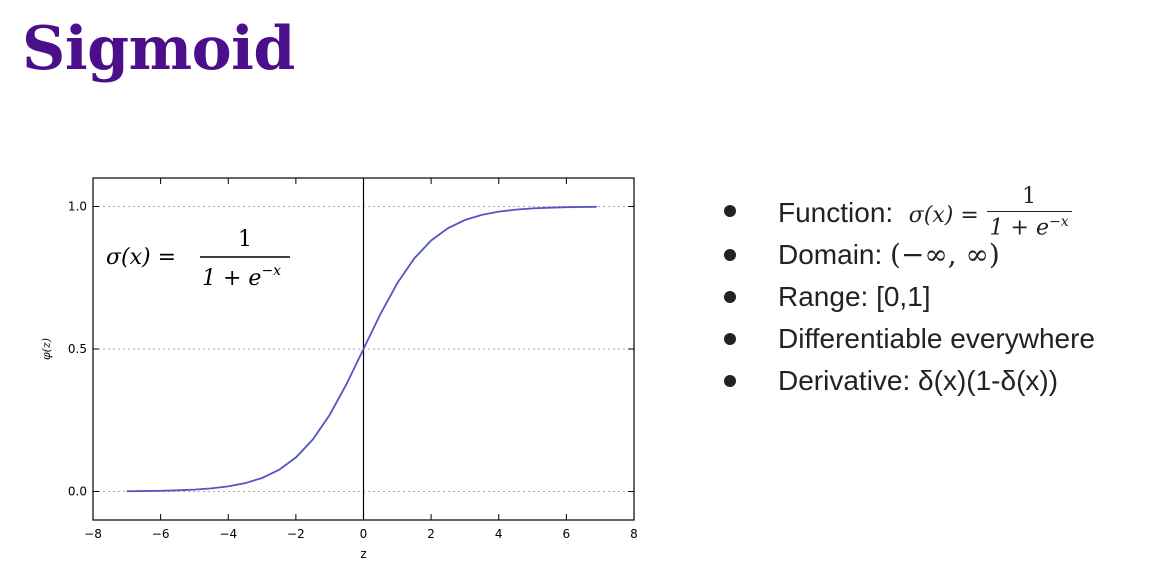 Image resolution: width=1172 pixels, height=572 pixels. I want to click on bullet-domain: Domain: (−∞, ∞), so click(908, 255).